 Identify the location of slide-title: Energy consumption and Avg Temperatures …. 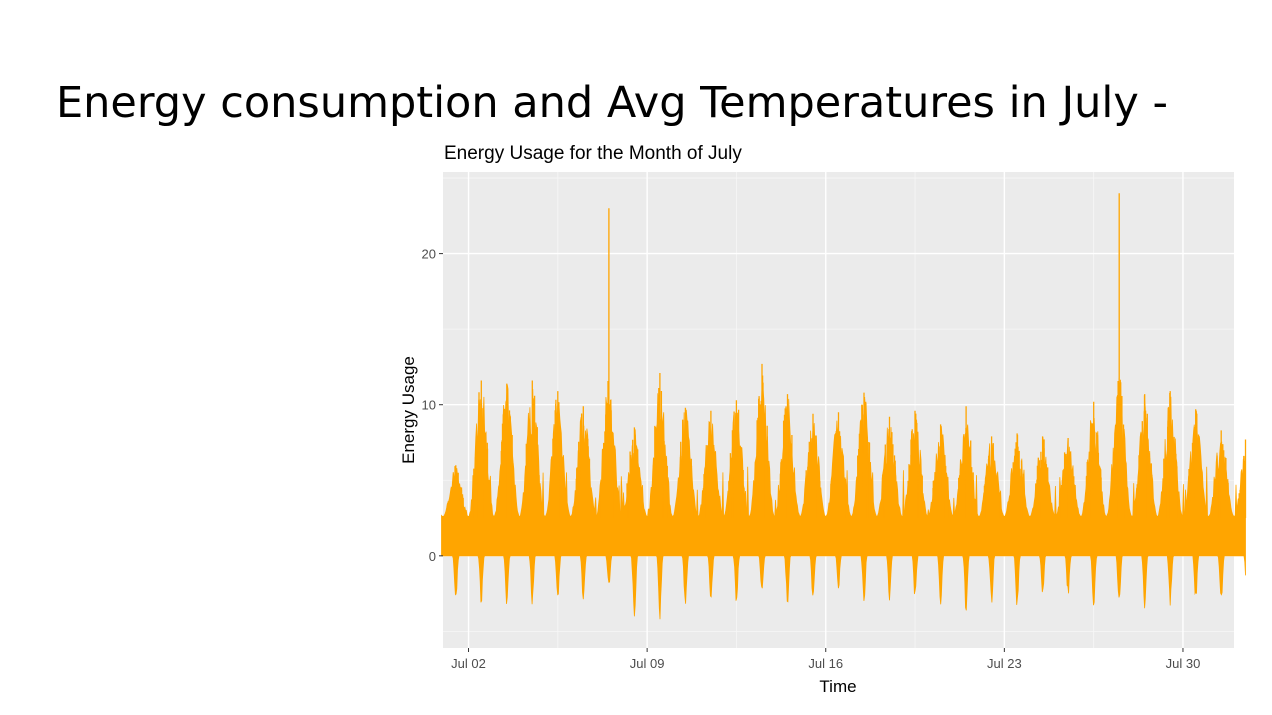
(612, 103).